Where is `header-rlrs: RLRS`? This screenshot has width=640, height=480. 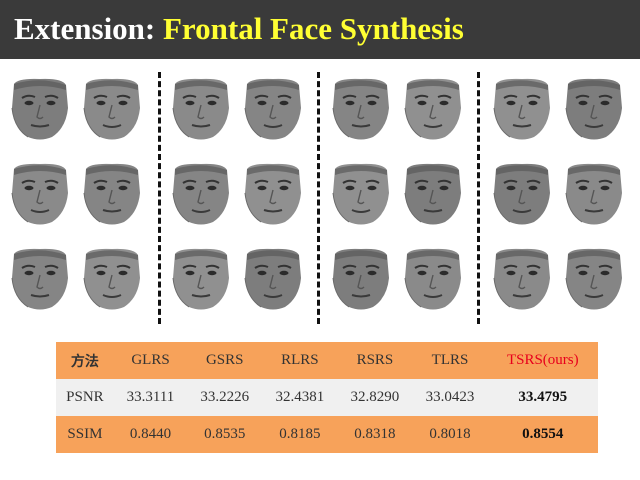
header-rlrs: RLRS is located at coordinates (300, 360).